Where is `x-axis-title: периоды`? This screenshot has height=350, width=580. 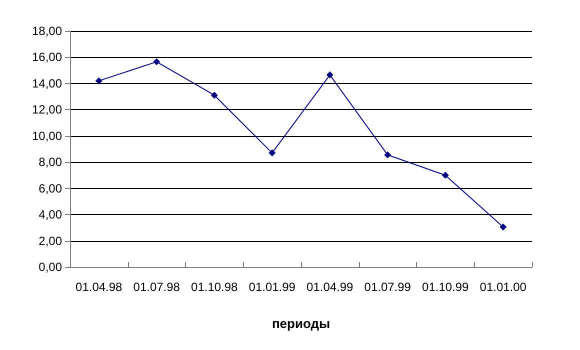
x-axis-title: периоды is located at coordinates (301, 323).